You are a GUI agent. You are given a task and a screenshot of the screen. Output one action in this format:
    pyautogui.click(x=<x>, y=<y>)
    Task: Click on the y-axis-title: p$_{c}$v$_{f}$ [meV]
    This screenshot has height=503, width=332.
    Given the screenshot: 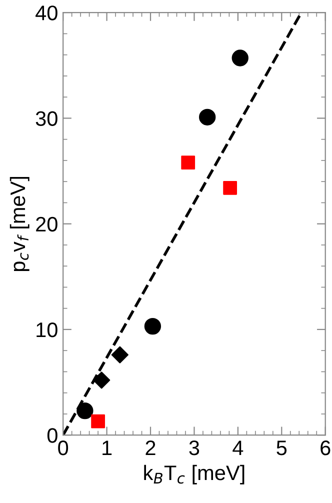 What is the action you would take?
    pyautogui.click(x=20, y=224)
    